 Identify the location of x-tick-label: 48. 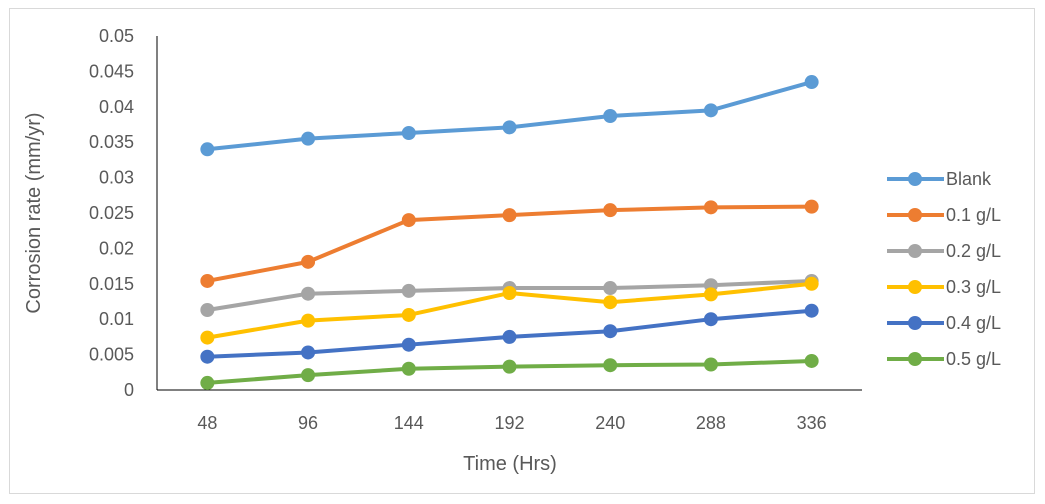
(207, 423).